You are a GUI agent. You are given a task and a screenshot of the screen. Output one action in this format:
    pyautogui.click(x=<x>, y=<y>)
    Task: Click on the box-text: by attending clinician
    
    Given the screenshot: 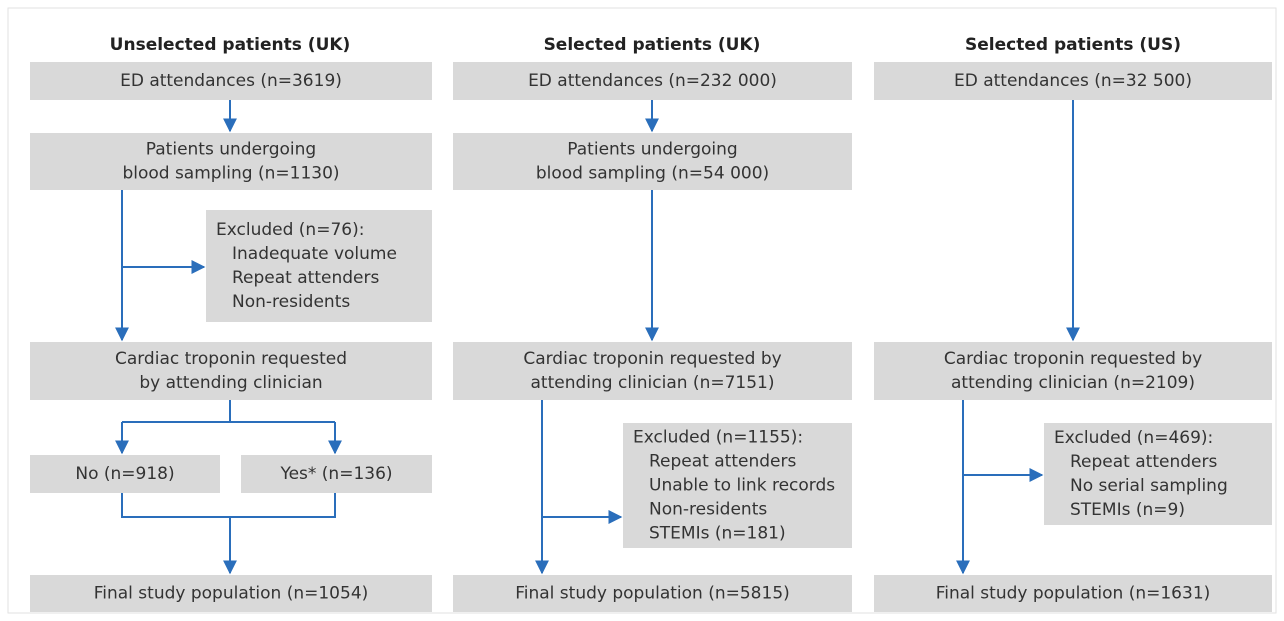 What is the action you would take?
    pyautogui.click(x=230, y=383)
    